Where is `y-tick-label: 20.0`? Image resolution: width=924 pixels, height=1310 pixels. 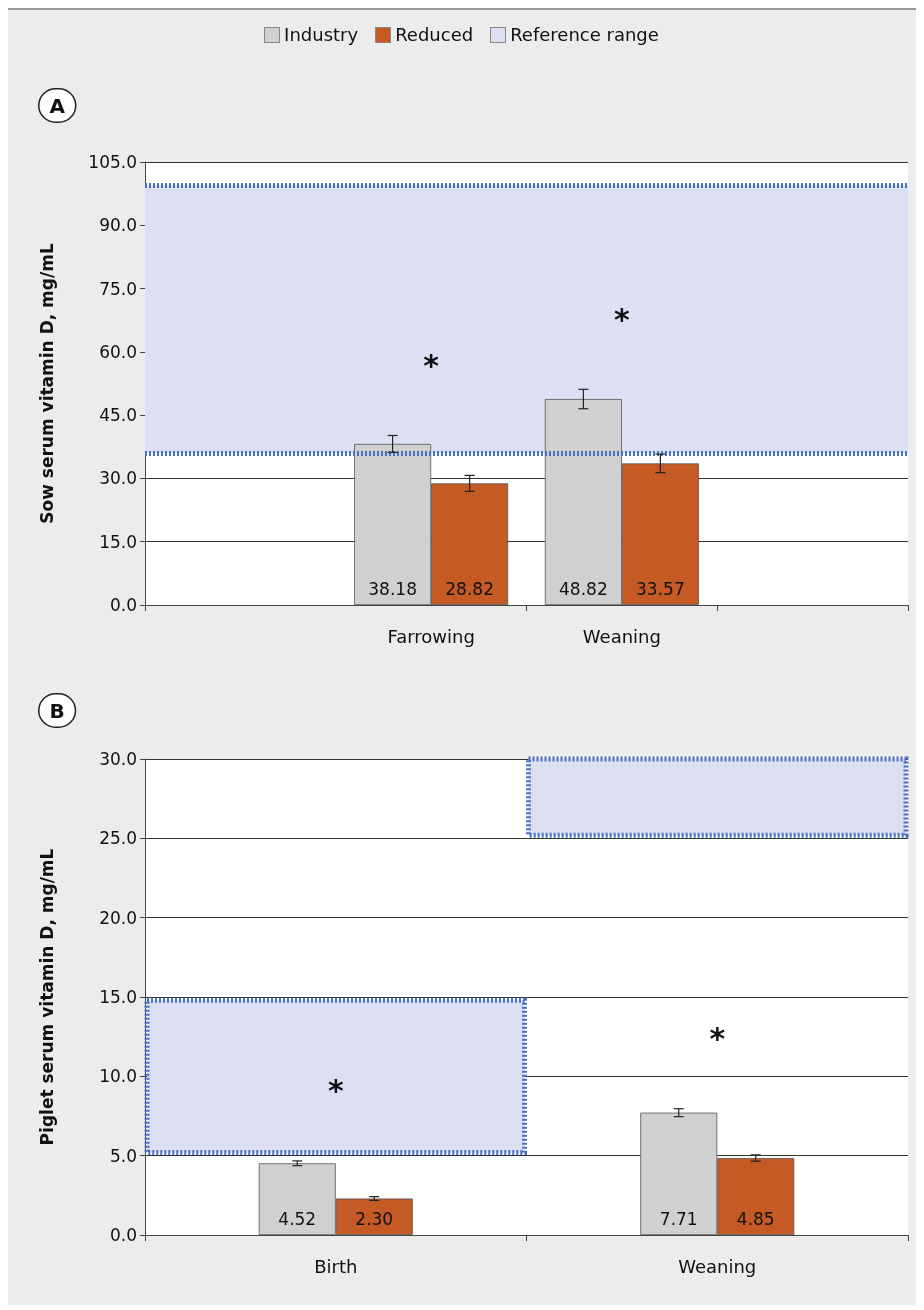
y-tick-label: 20.0 is located at coordinates (118, 917).